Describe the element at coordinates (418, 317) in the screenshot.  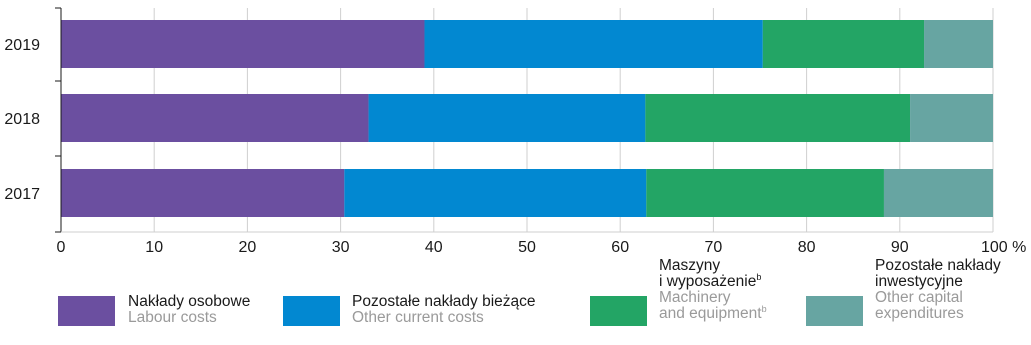
I see `legend-label-en: Other current costs` at that location.